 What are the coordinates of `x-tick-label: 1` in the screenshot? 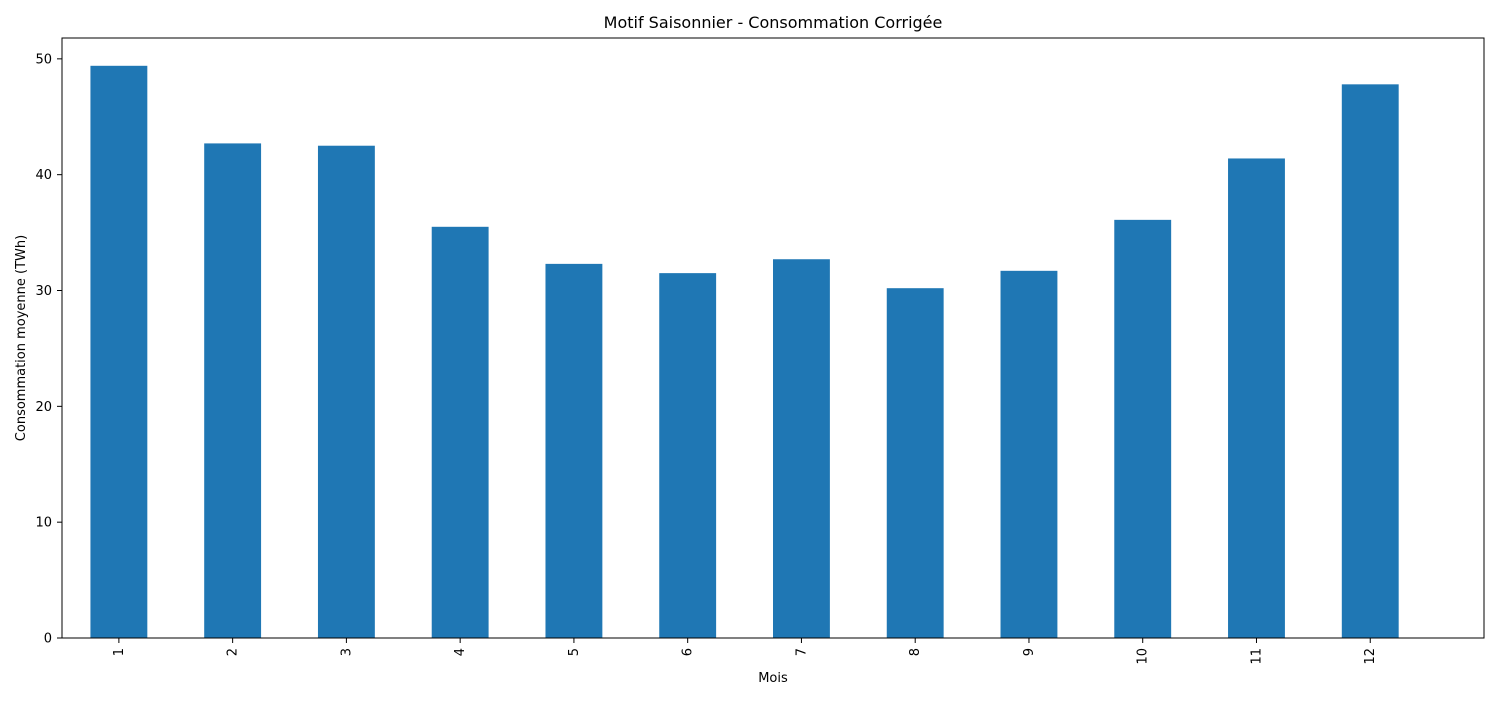 It's located at (119, 652).